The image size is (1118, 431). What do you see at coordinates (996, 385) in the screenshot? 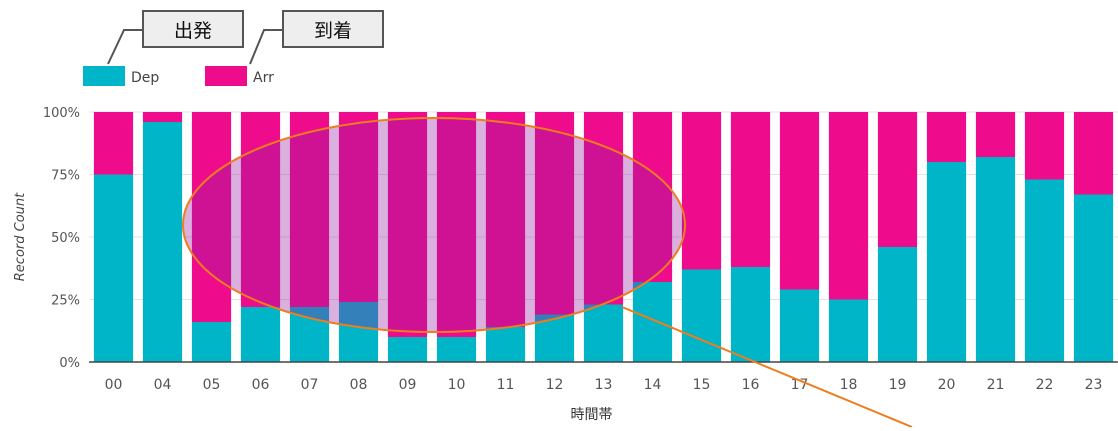
I see `x-tick-label: 21` at bounding box center [996, 385].